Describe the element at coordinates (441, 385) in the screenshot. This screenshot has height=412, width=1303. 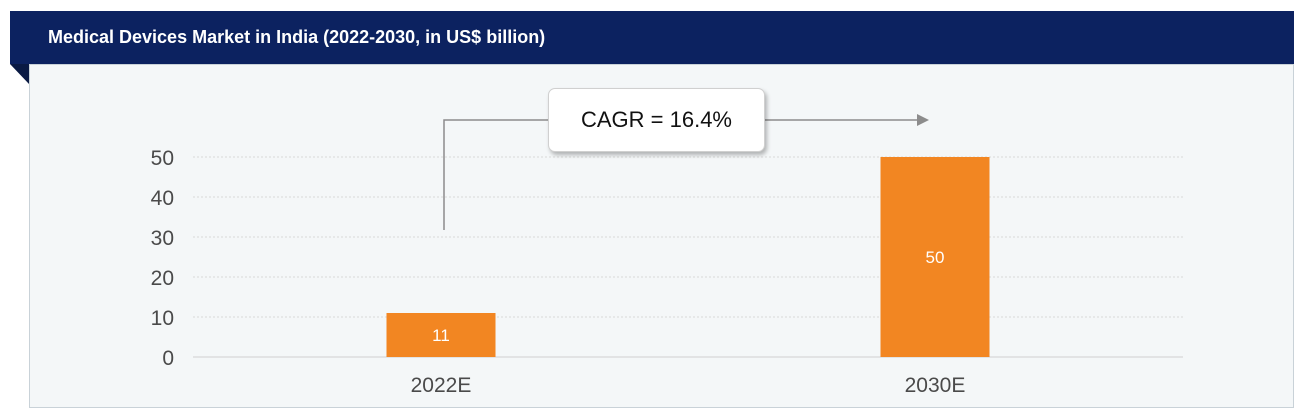
I see `x-tick-label: 2022E` at that location.